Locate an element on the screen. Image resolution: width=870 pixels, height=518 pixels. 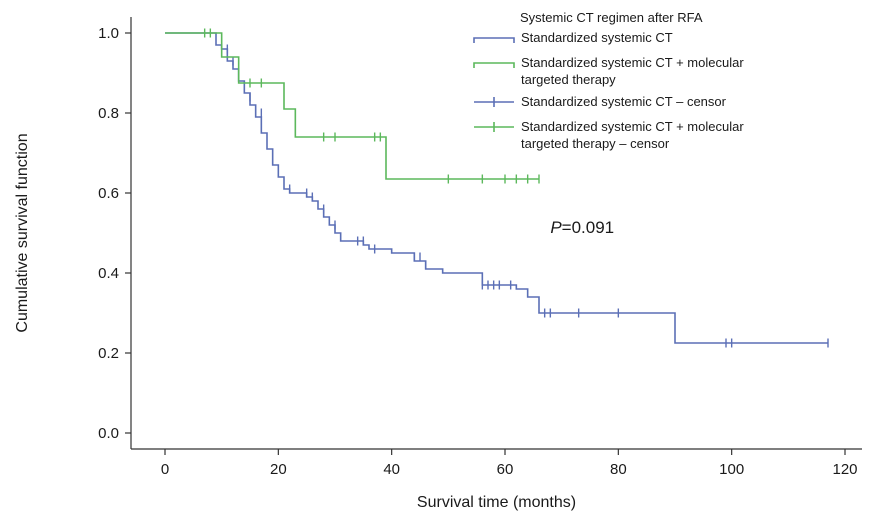
y-tick-label: 0.2 is located at coordinates (108, 353).